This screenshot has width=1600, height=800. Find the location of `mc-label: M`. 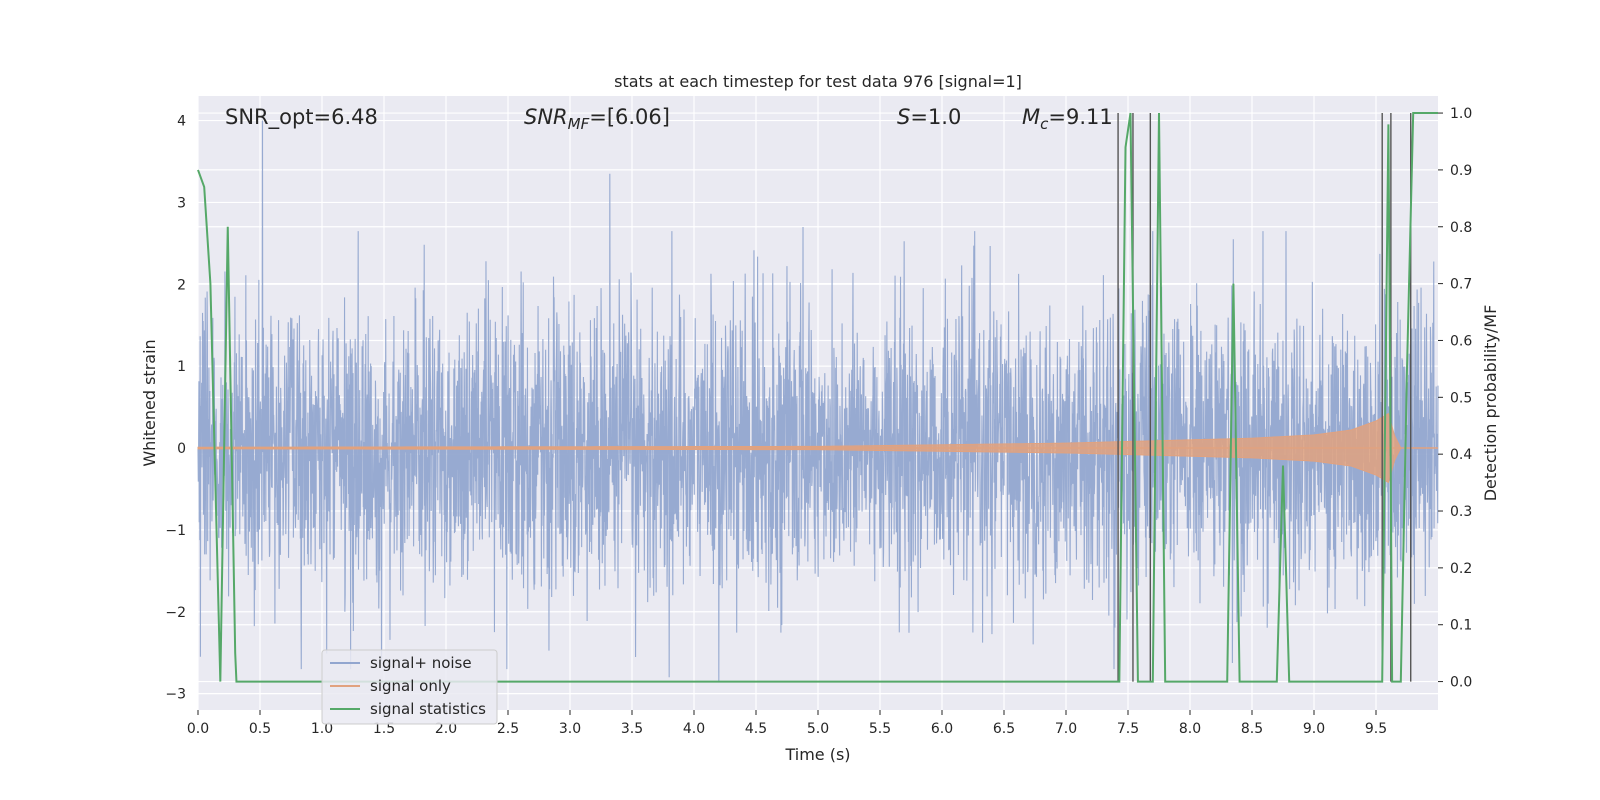

mc-label: M is located at coordinates (1031, 117).